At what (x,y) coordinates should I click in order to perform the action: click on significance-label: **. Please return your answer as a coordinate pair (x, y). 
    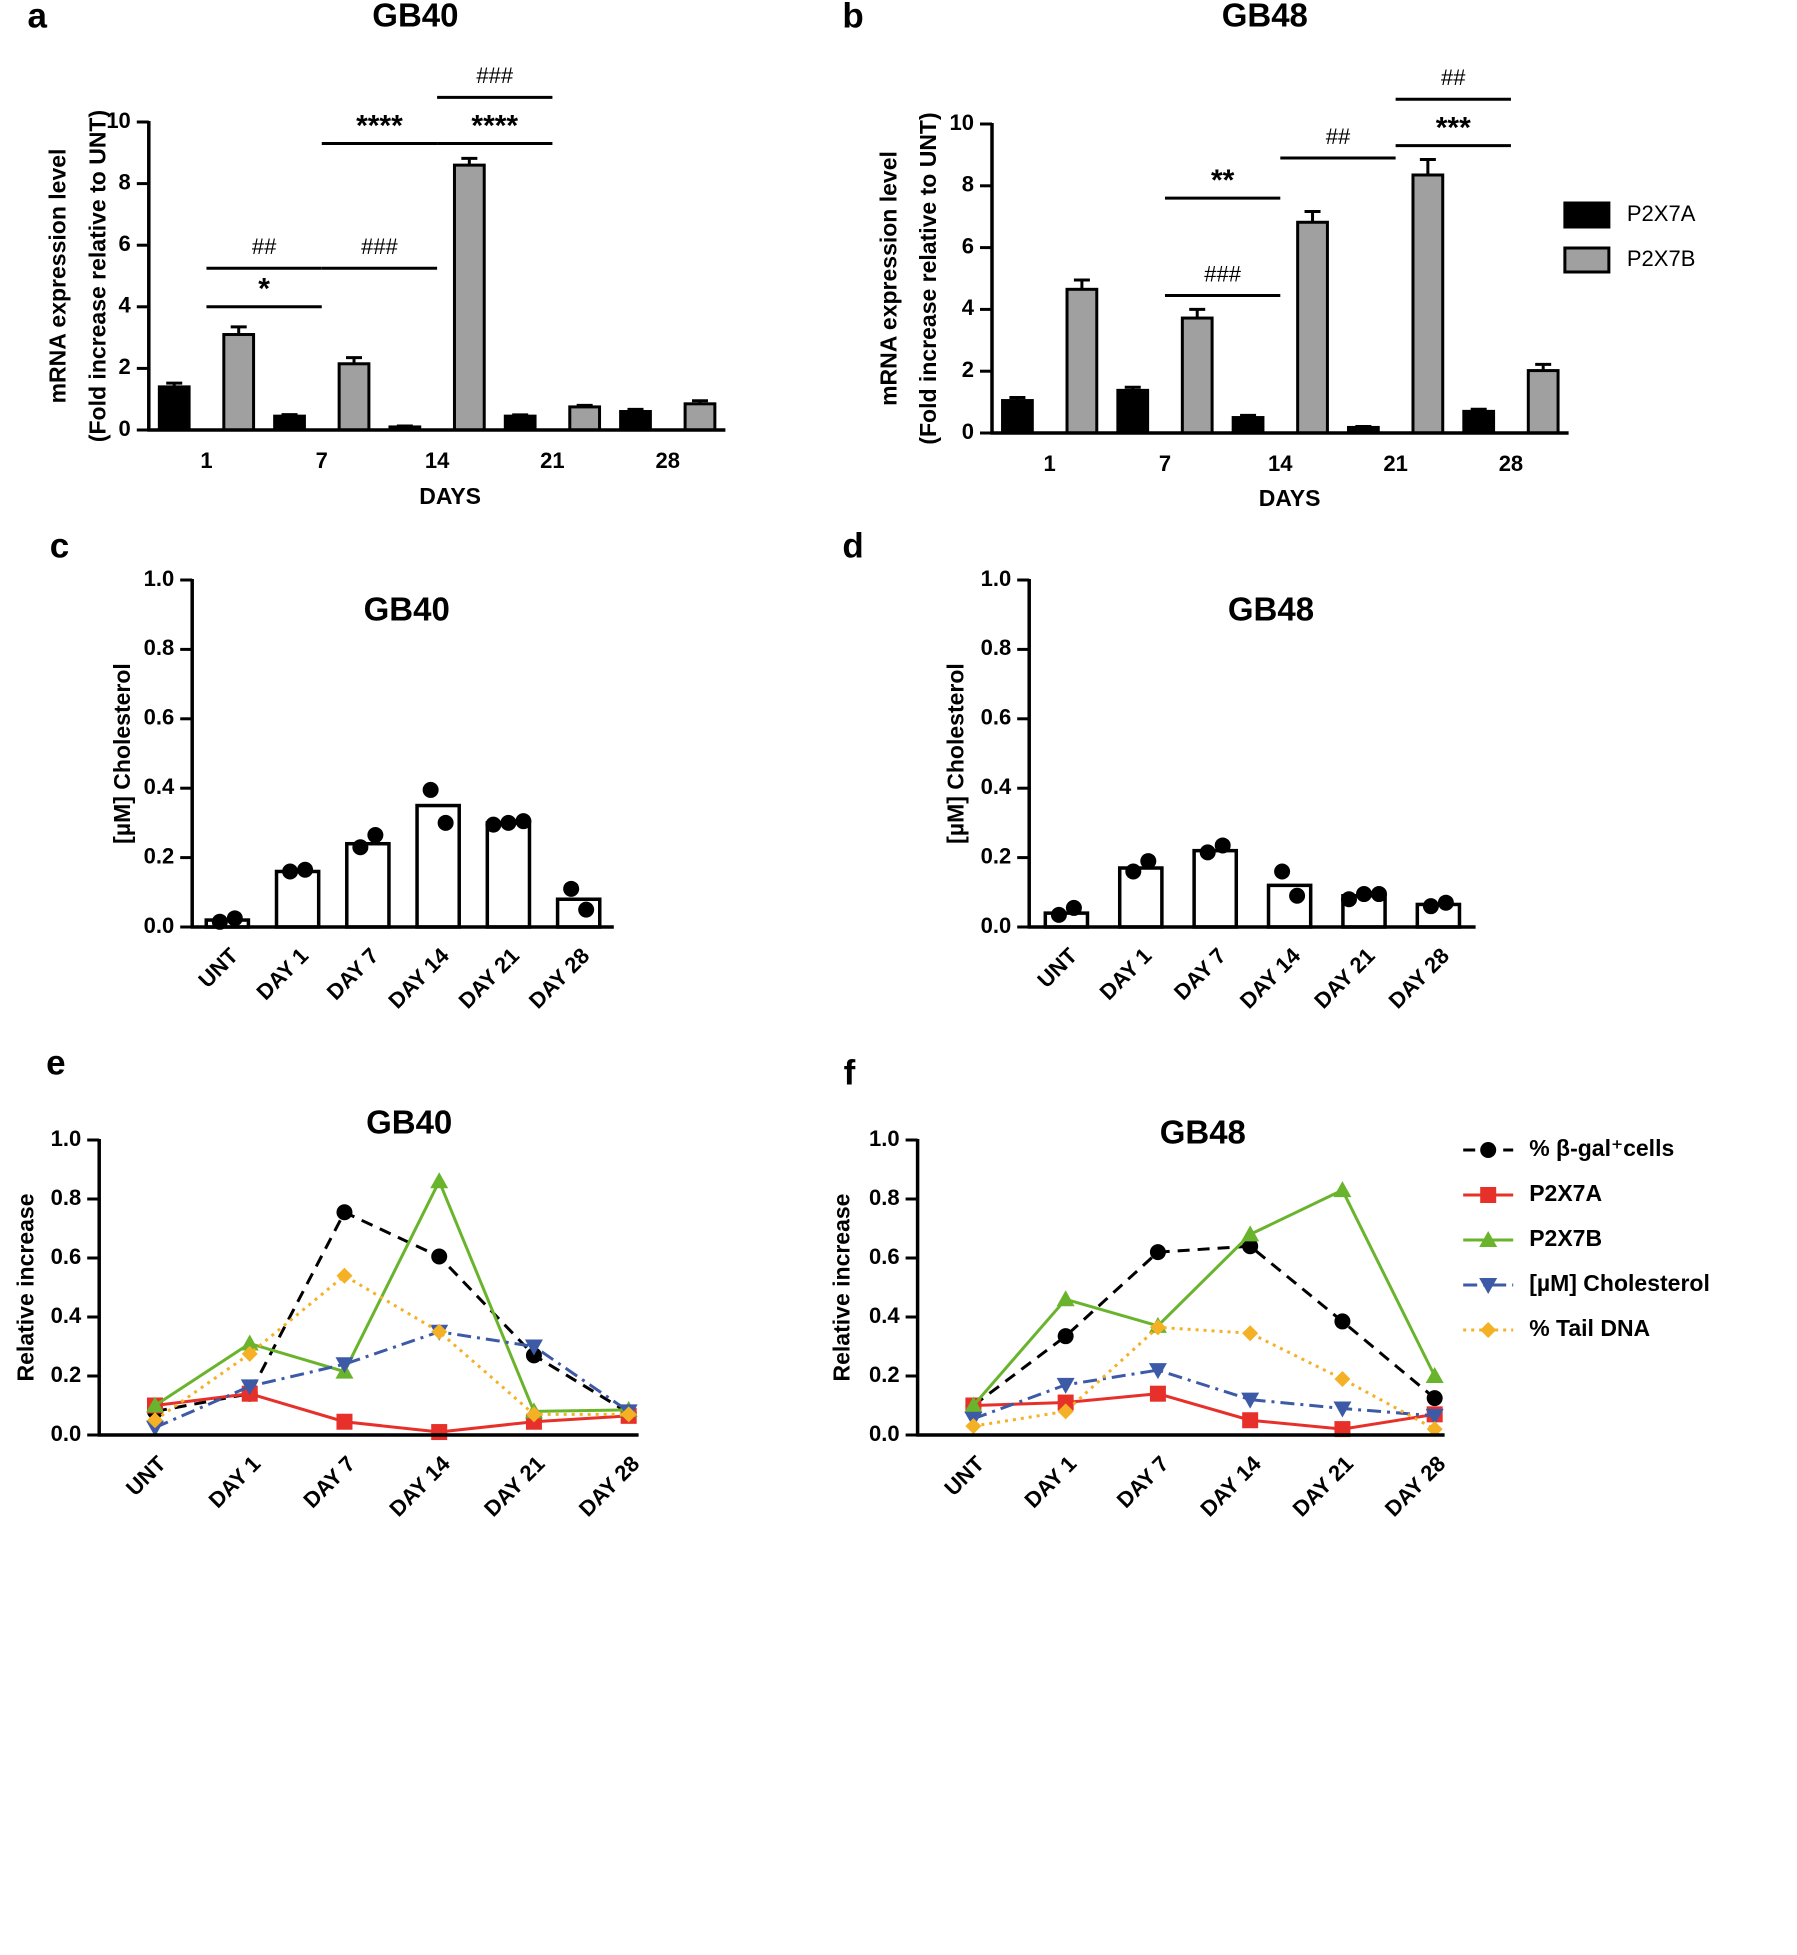
    Looking at the image, I should click on (1223, 180).